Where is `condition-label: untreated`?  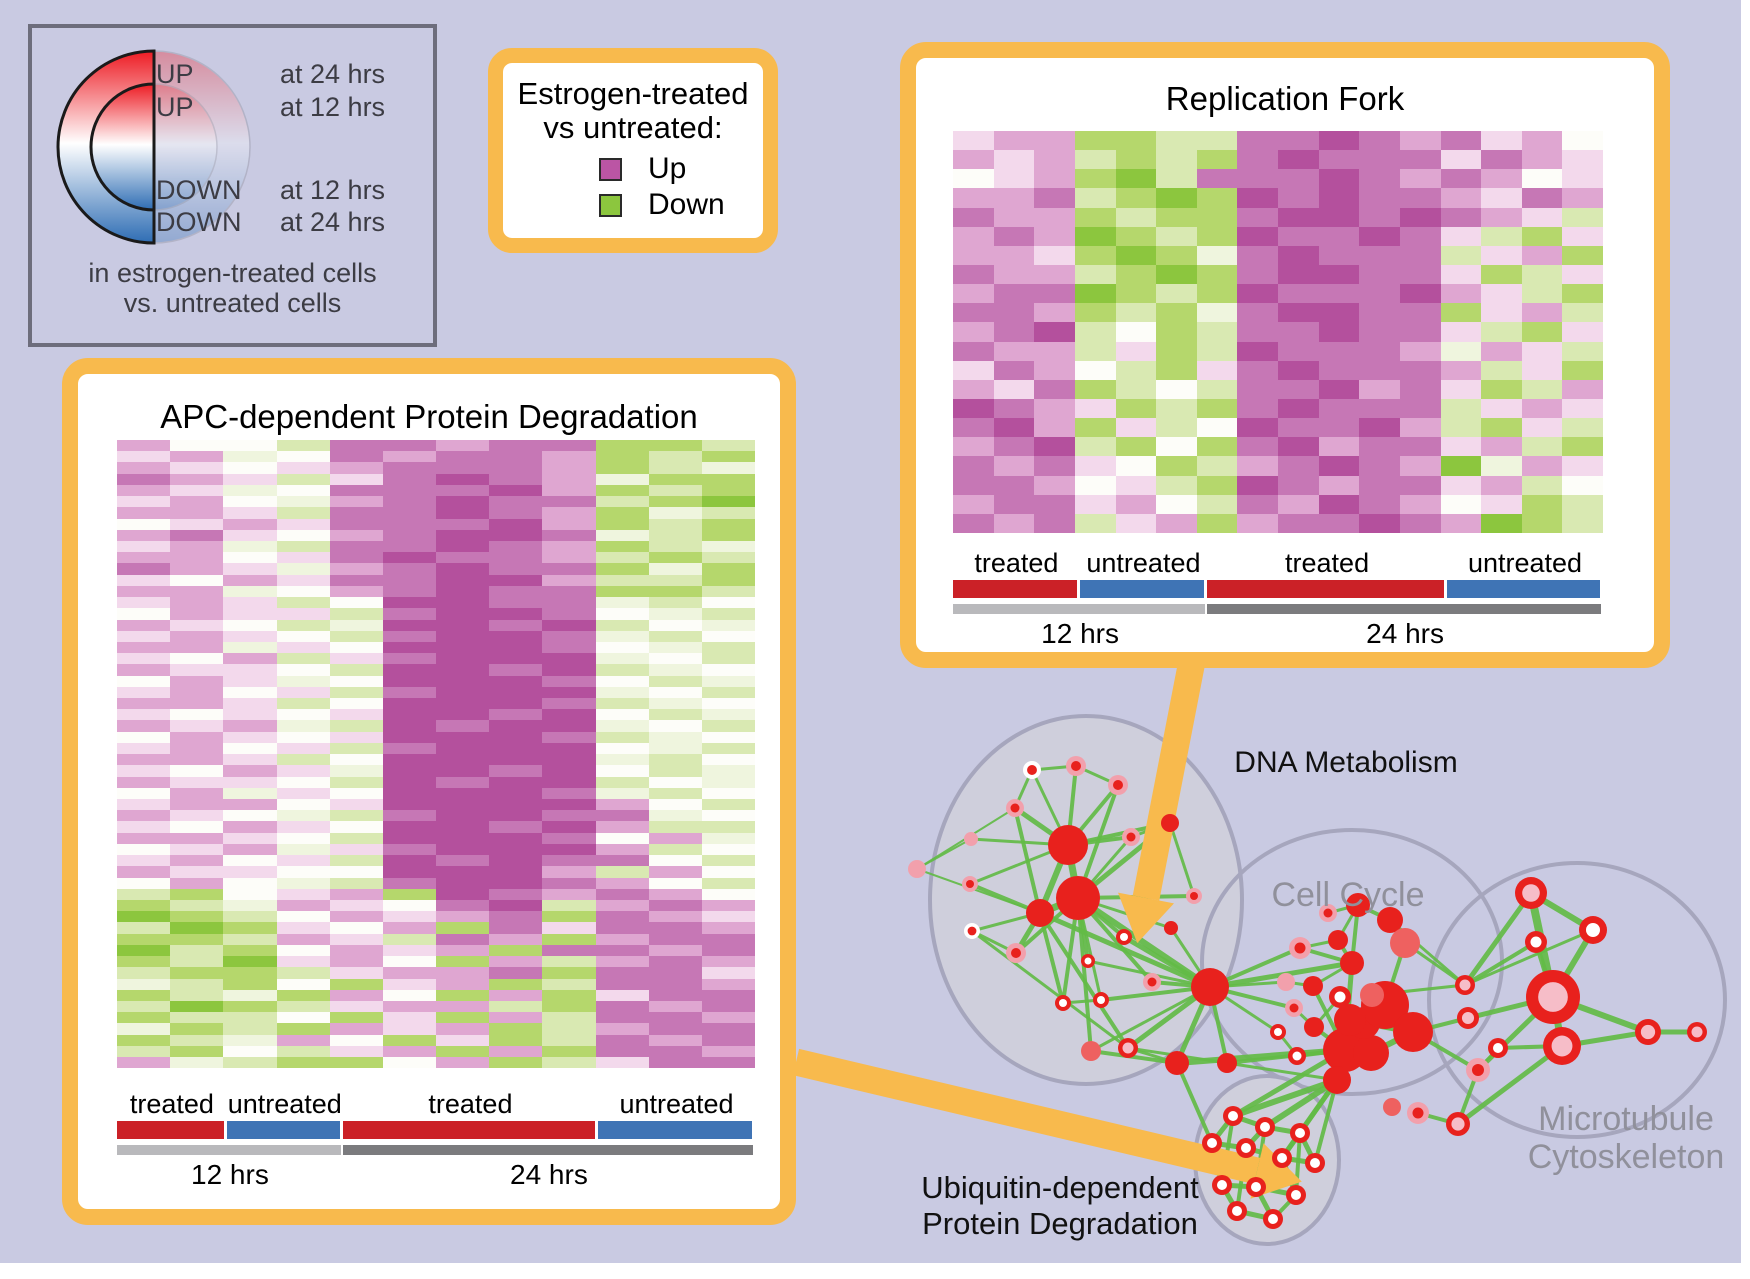
condition-label: untreated is located at coordinates (1143, 563).